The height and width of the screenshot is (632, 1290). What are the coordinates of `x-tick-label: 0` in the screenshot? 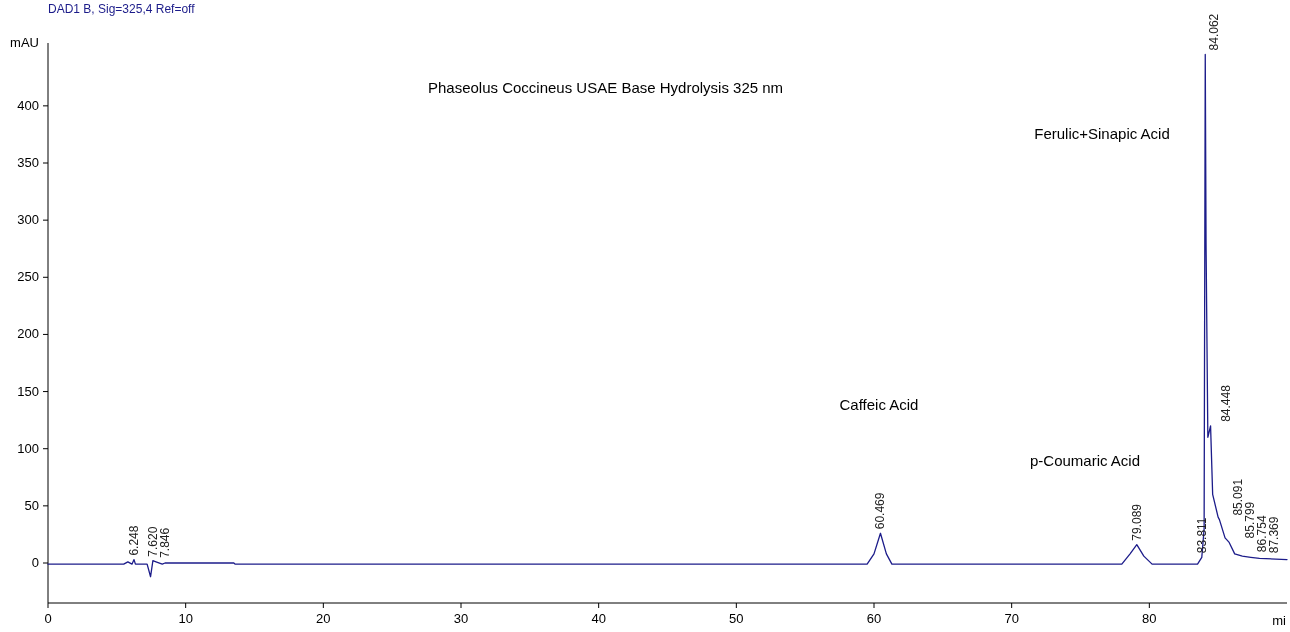 It's located at (48, 618).